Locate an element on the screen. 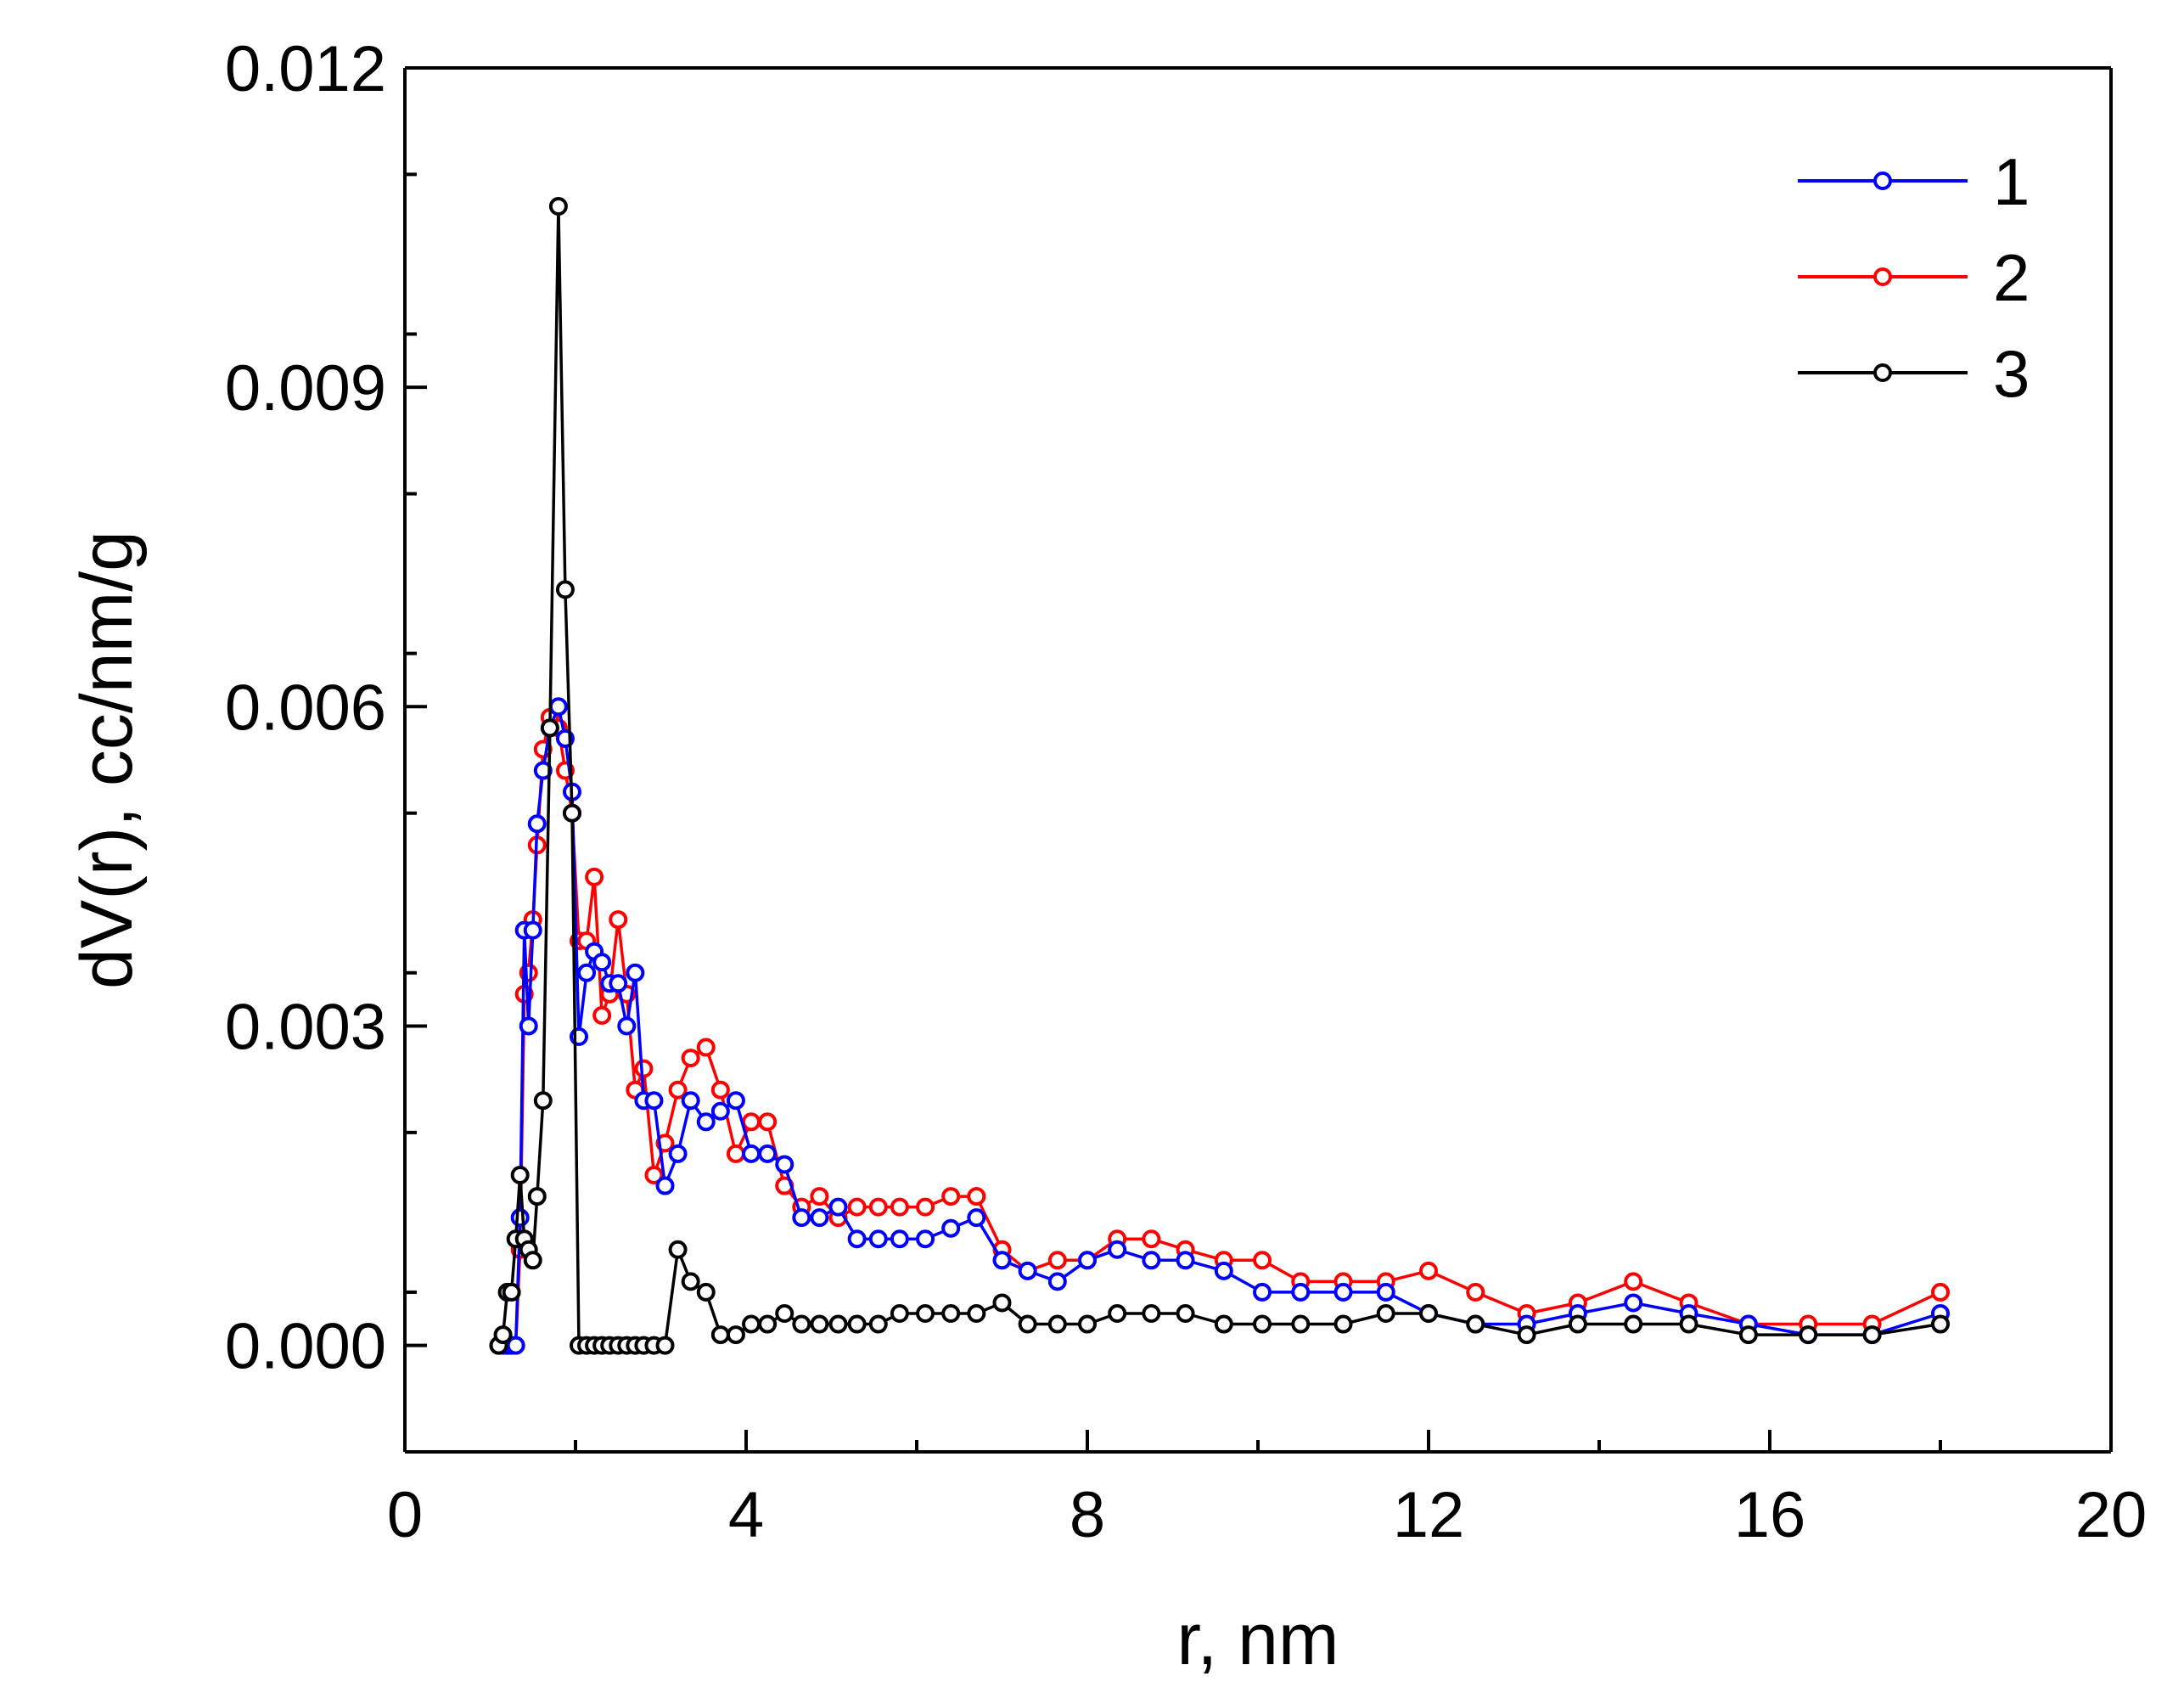 The height and width of the screenshot is (1693, 2184). x-tick-label: 4 is located at coordinates (746, 1515).